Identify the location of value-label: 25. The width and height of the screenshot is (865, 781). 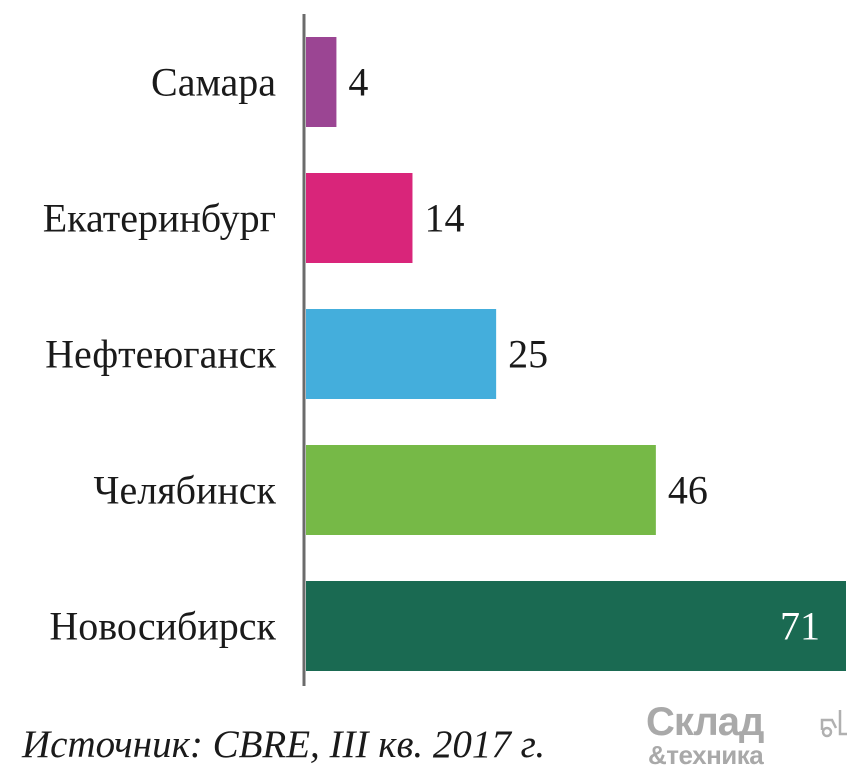
(528, 354).